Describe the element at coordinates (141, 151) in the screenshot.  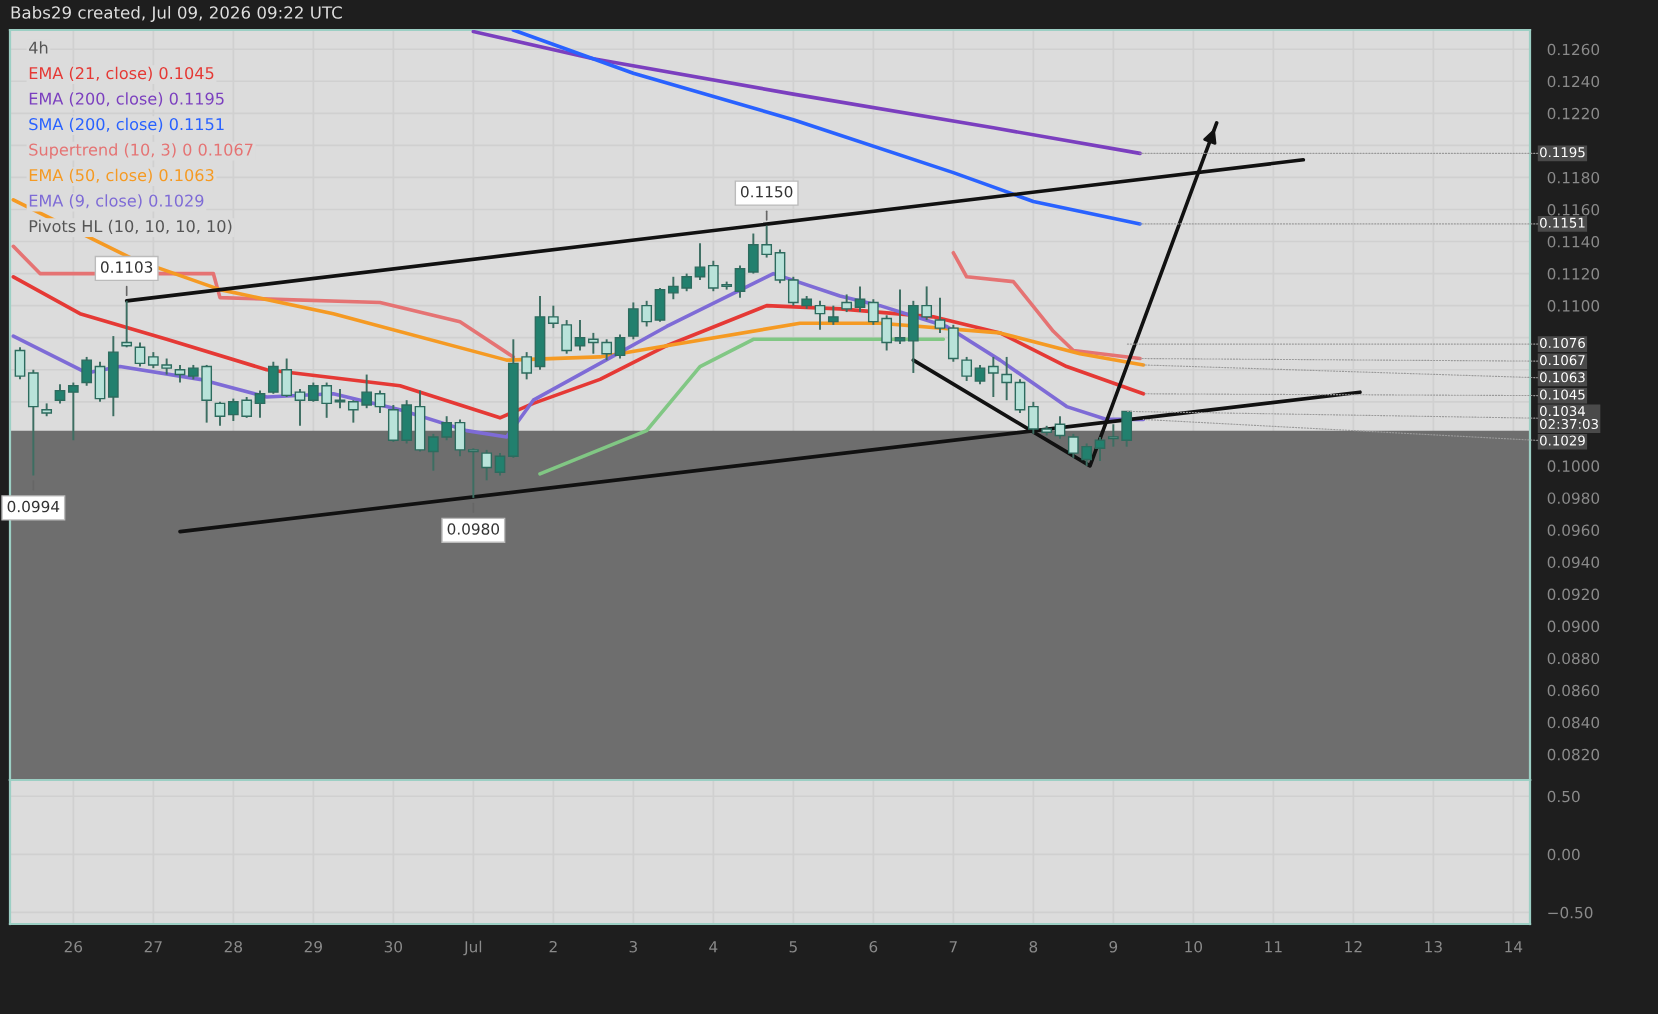
I see `text: Supertrend (10, 3) 0 0.1067` at that location.